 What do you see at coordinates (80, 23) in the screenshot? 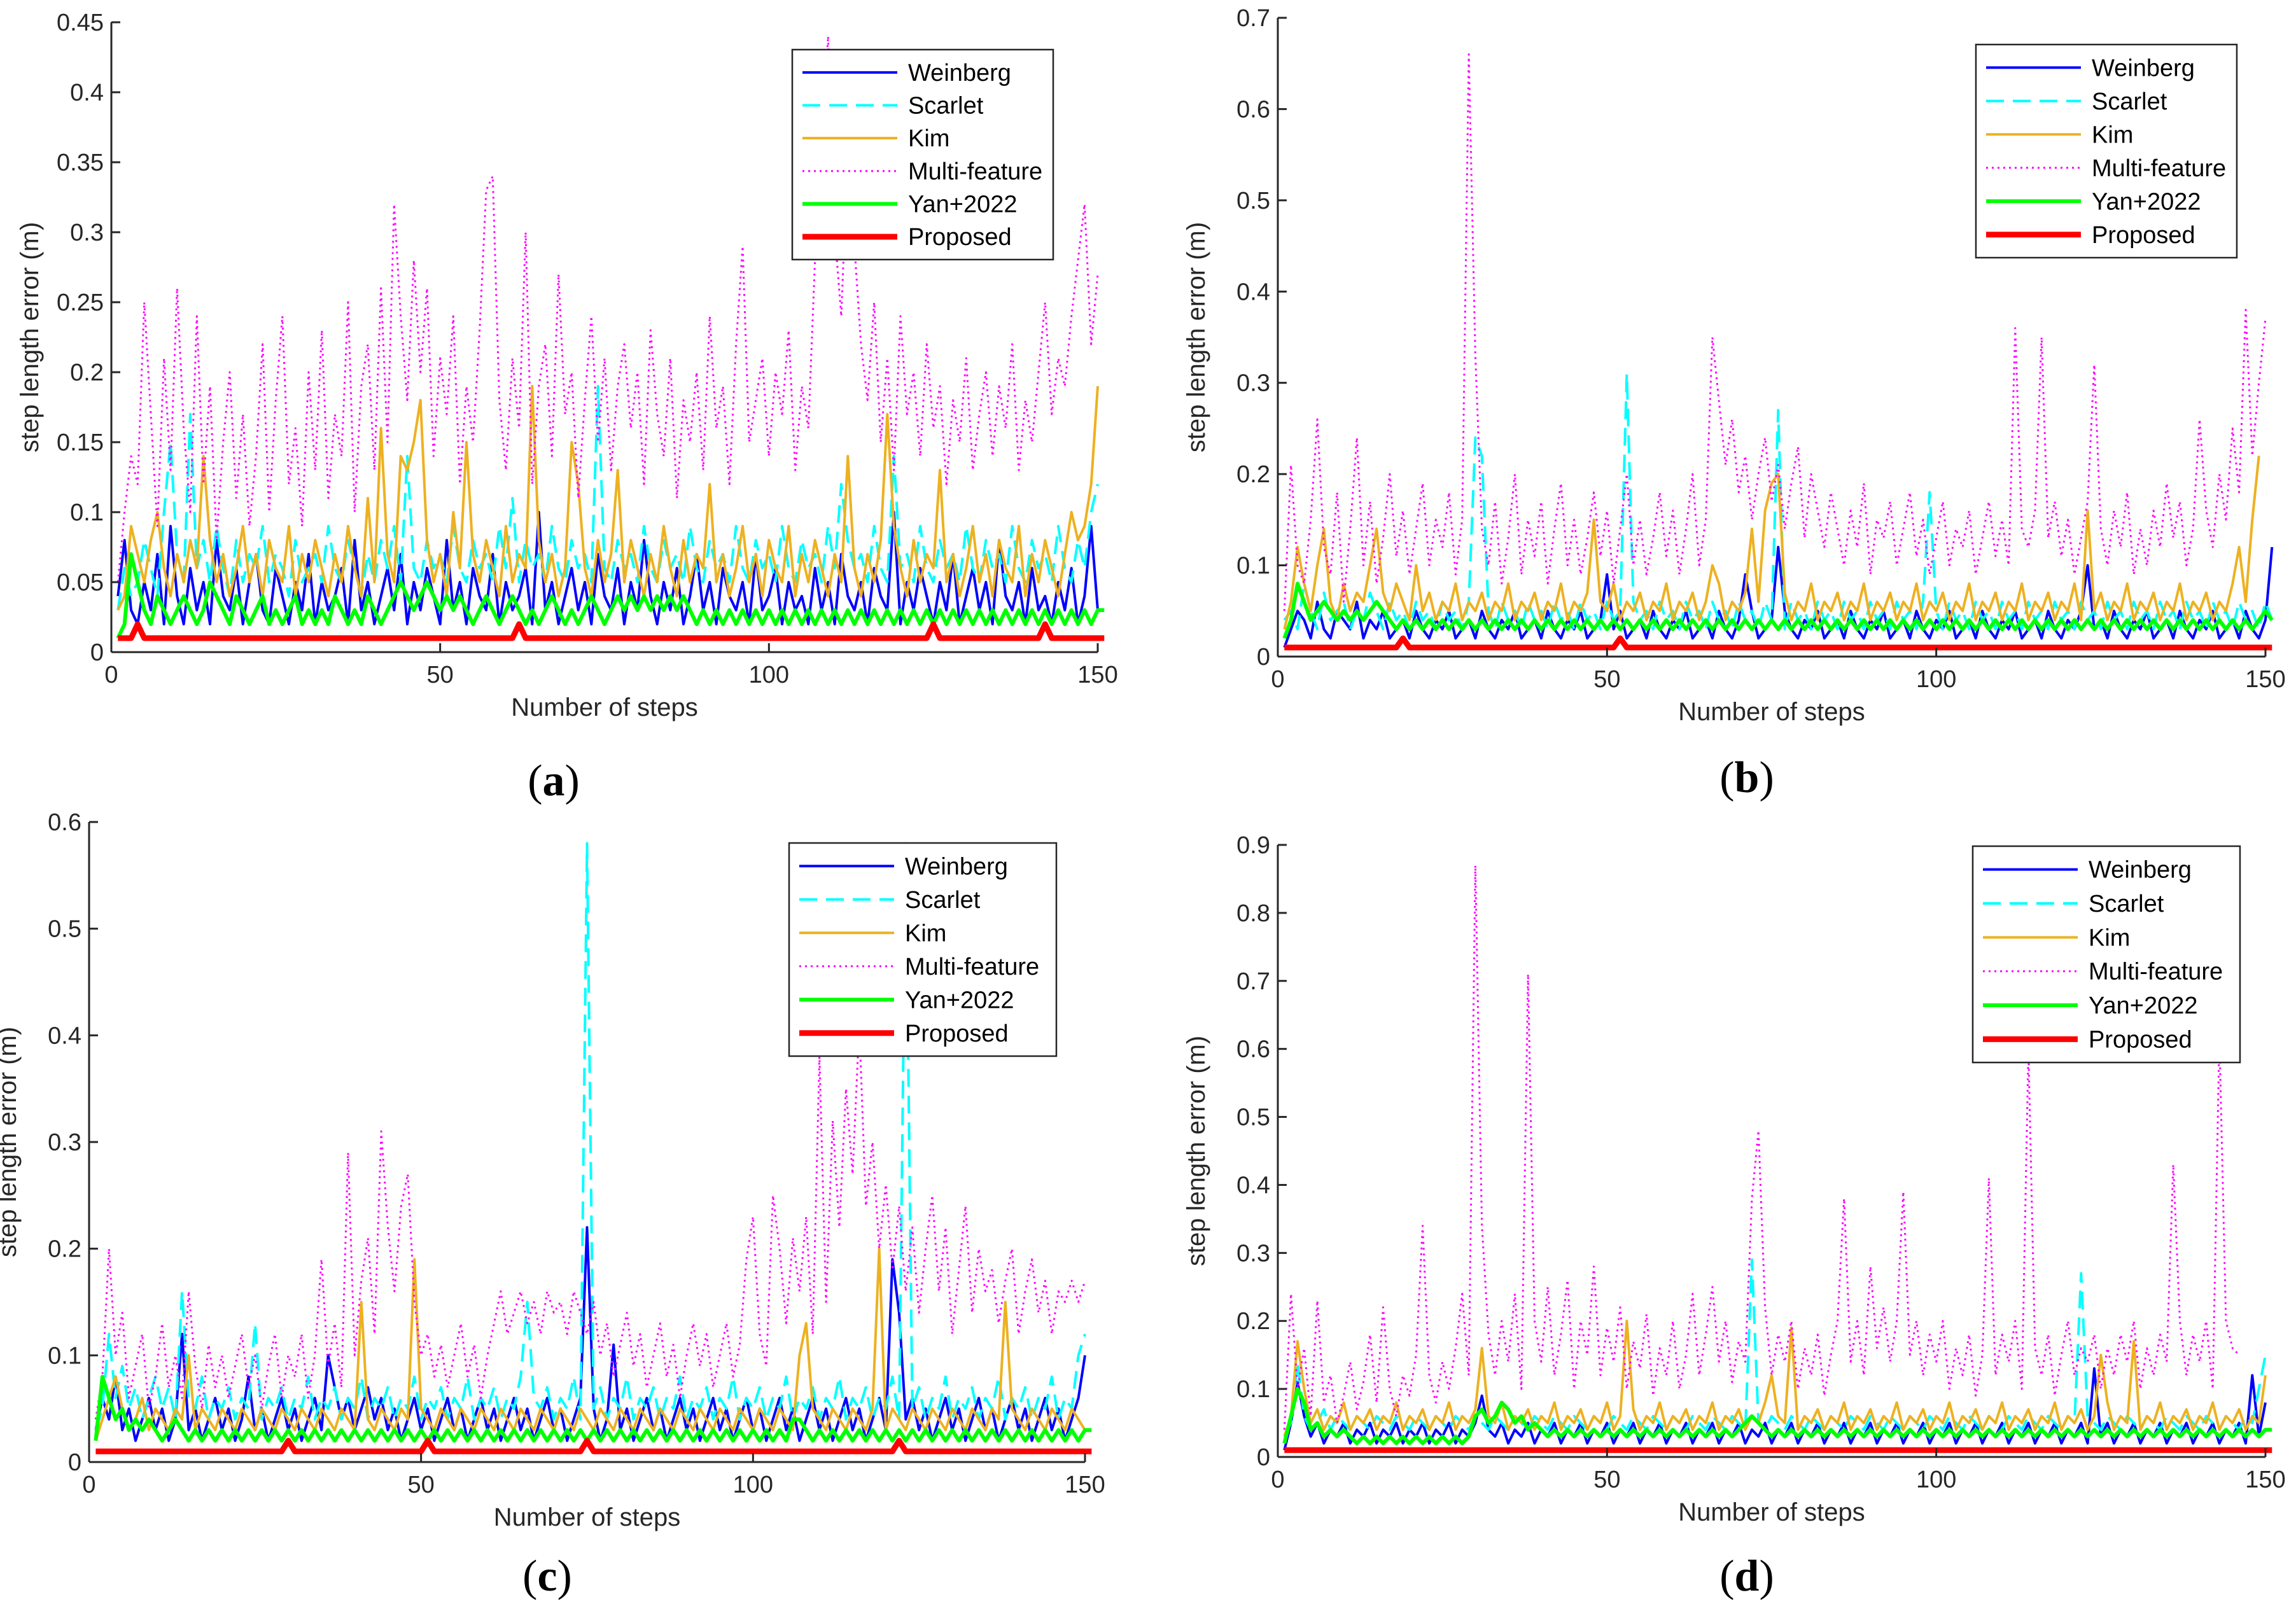
I see `y-tick-label: 0.45` at bounding box center [80, 23].